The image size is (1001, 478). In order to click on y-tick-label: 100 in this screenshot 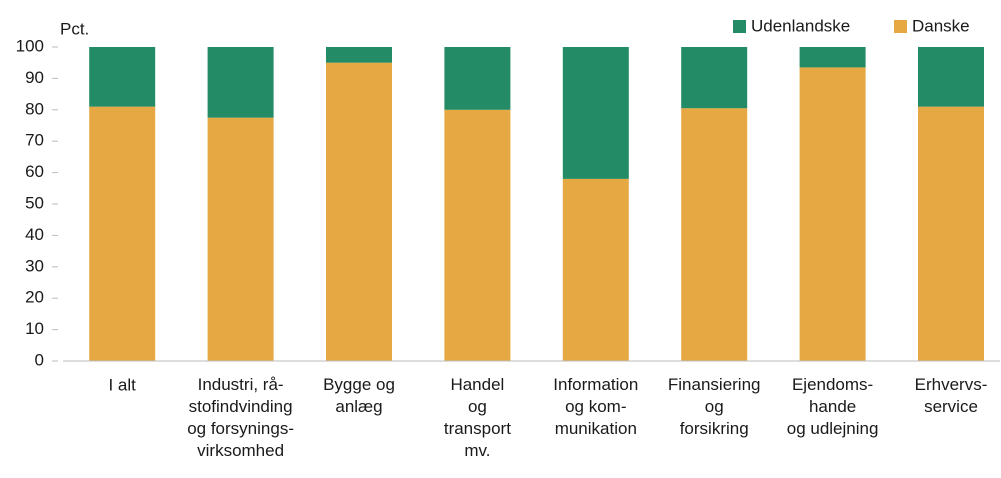, I will do `click(30, 45)`.